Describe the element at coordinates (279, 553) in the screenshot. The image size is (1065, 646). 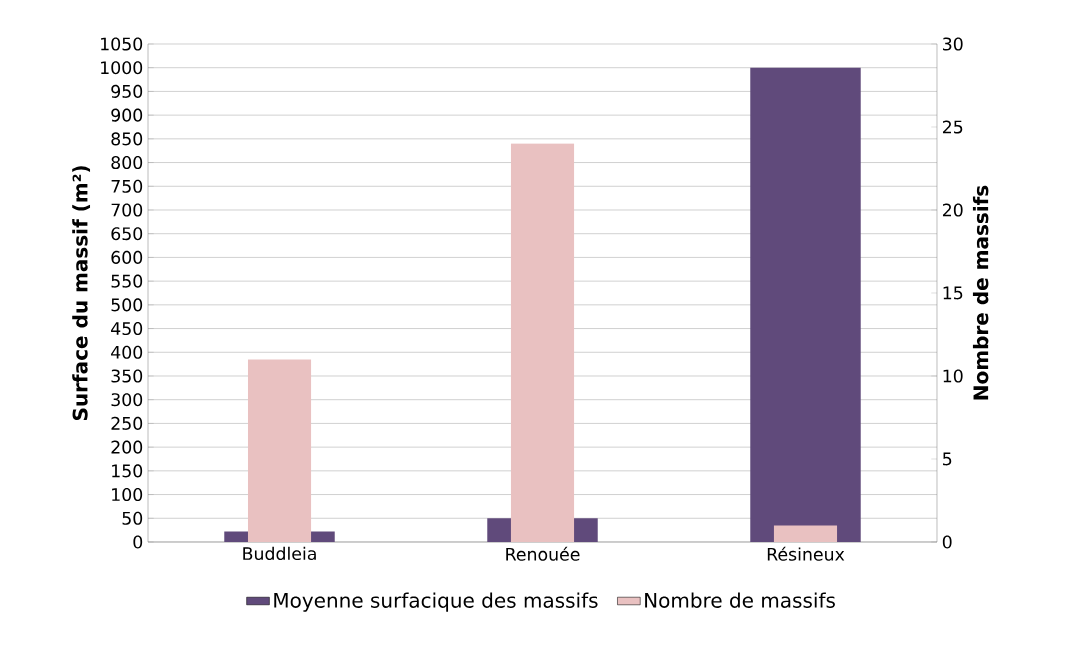
I see `x-tick-label: Buddleia` at that location.